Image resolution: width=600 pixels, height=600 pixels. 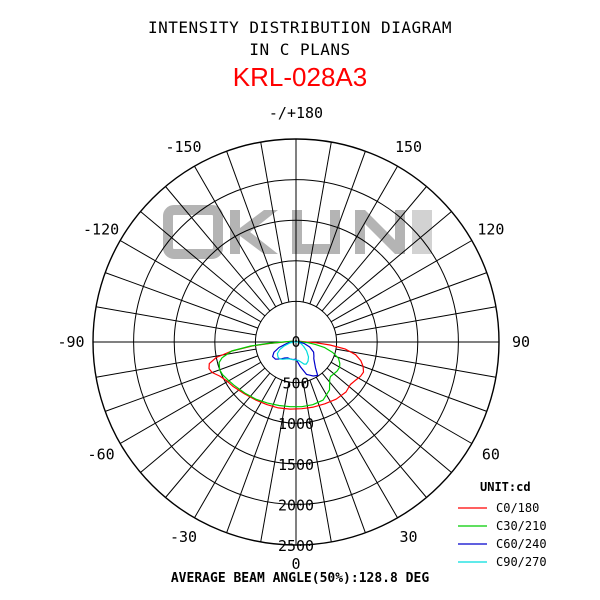 I want to click on legend-label: C30/210, so click(x=521, y=526).